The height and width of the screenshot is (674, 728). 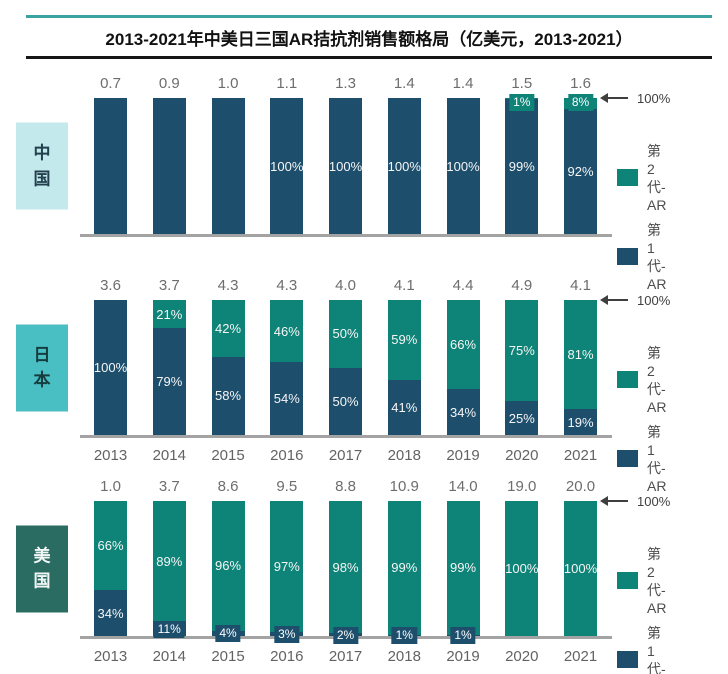 I want to click on bar-2020: 4.9 75% 25% 2020, so click(x=522, y=370).